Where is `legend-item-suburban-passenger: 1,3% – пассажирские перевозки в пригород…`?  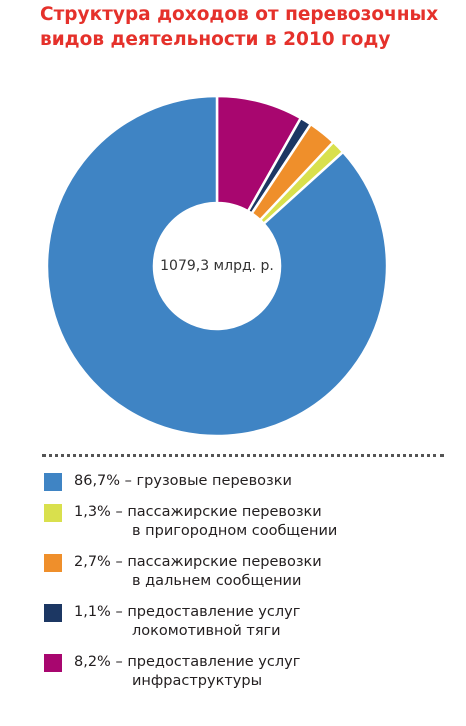 legend-item-suburban-passenger: 1,3% – пассажирские перевозки в пригород… is located at coordinates (251, 522).